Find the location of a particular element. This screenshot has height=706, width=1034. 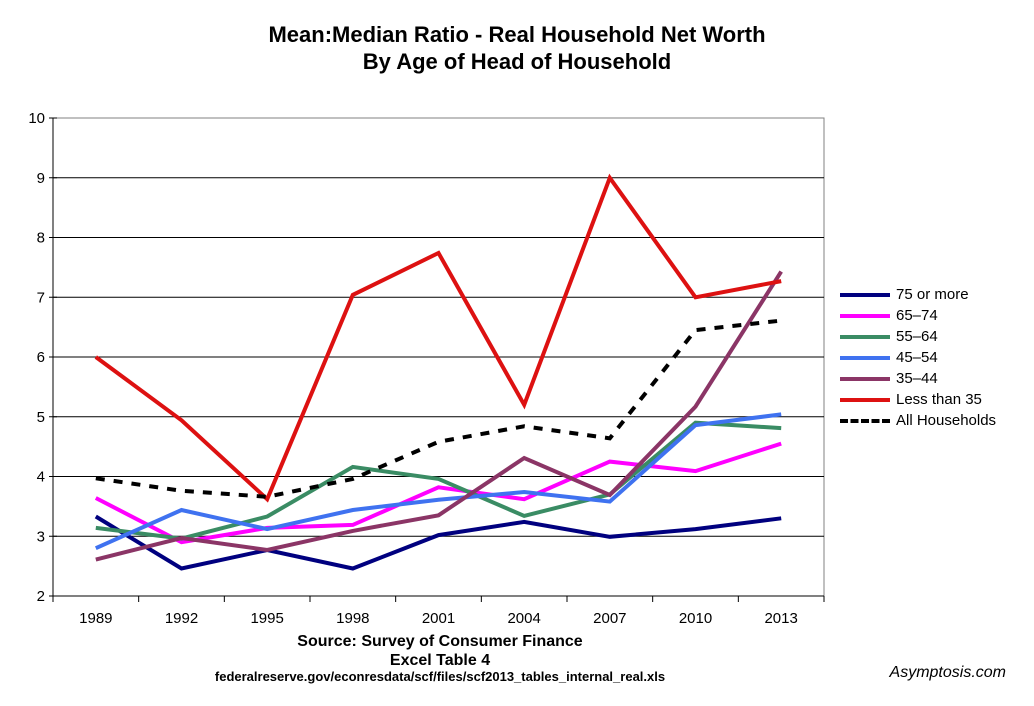

y-axis: 2 3 4 5 6 7 8 9 10 is located at coordinates (42, 357).